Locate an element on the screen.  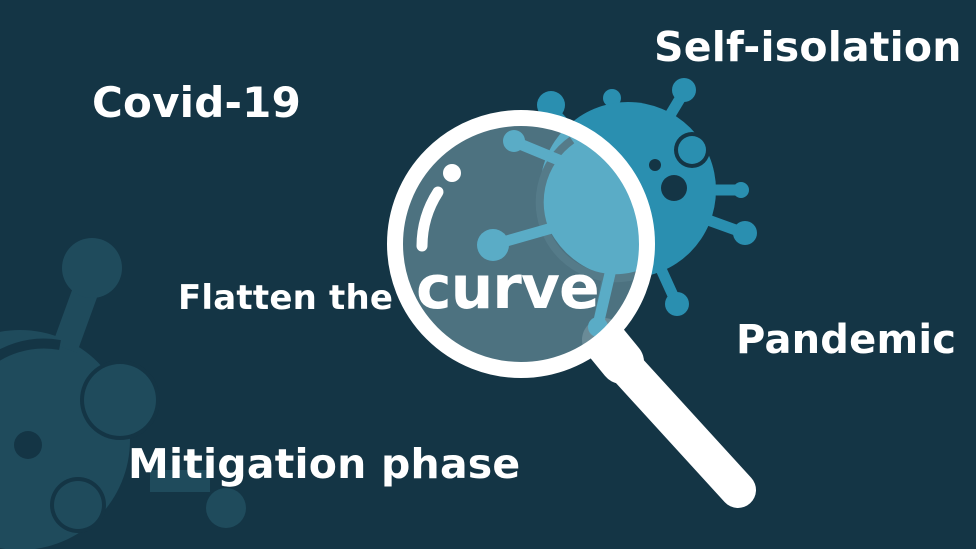
flatten-the-label: Flatten the is located at coordinates (286, 298).